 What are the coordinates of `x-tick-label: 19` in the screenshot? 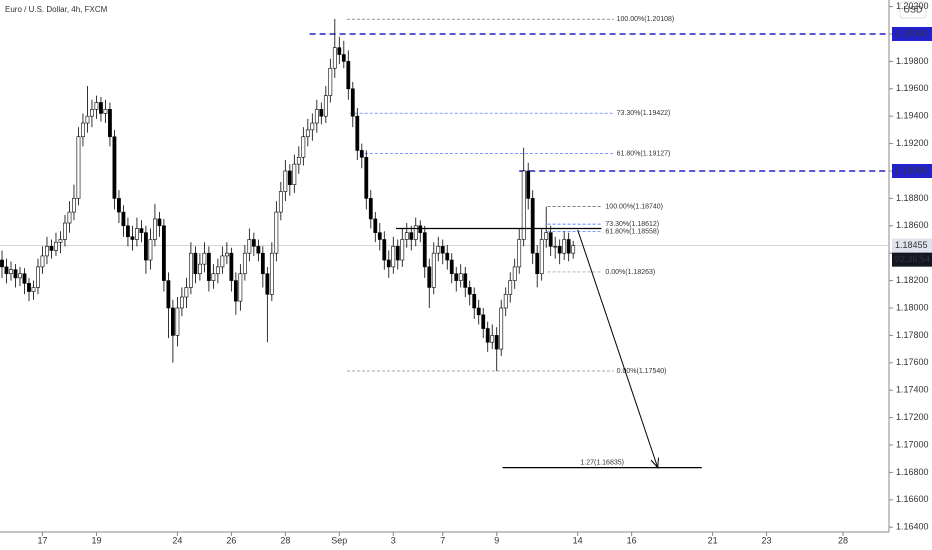 It's located at (96, 540).